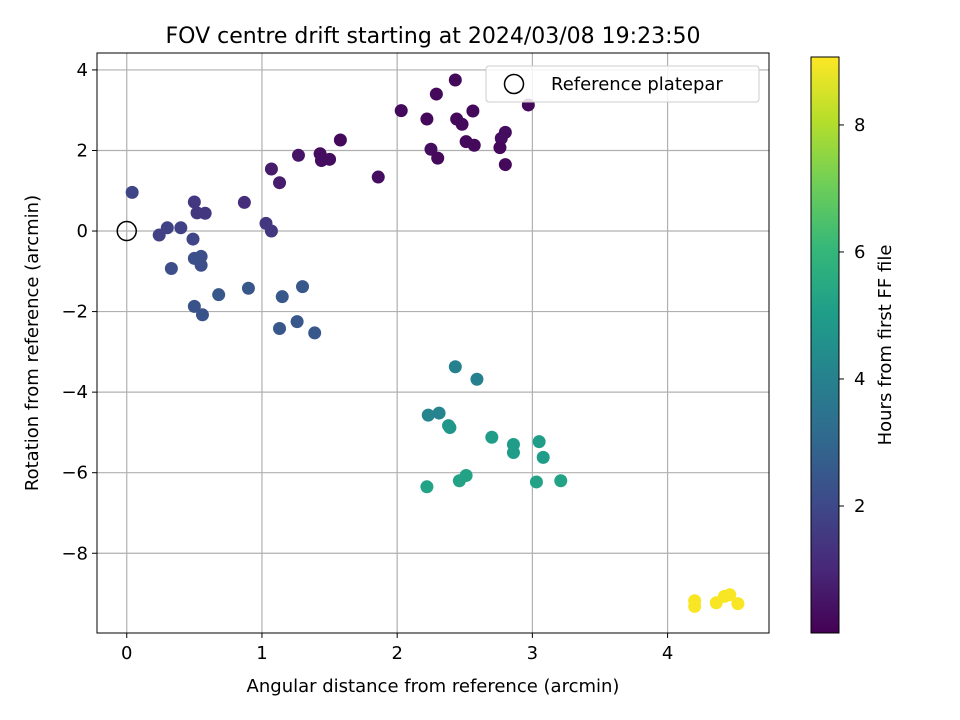 This screenshot has height=720, width=960. I want to click on y-tick-label: −6, so click(74, 473).